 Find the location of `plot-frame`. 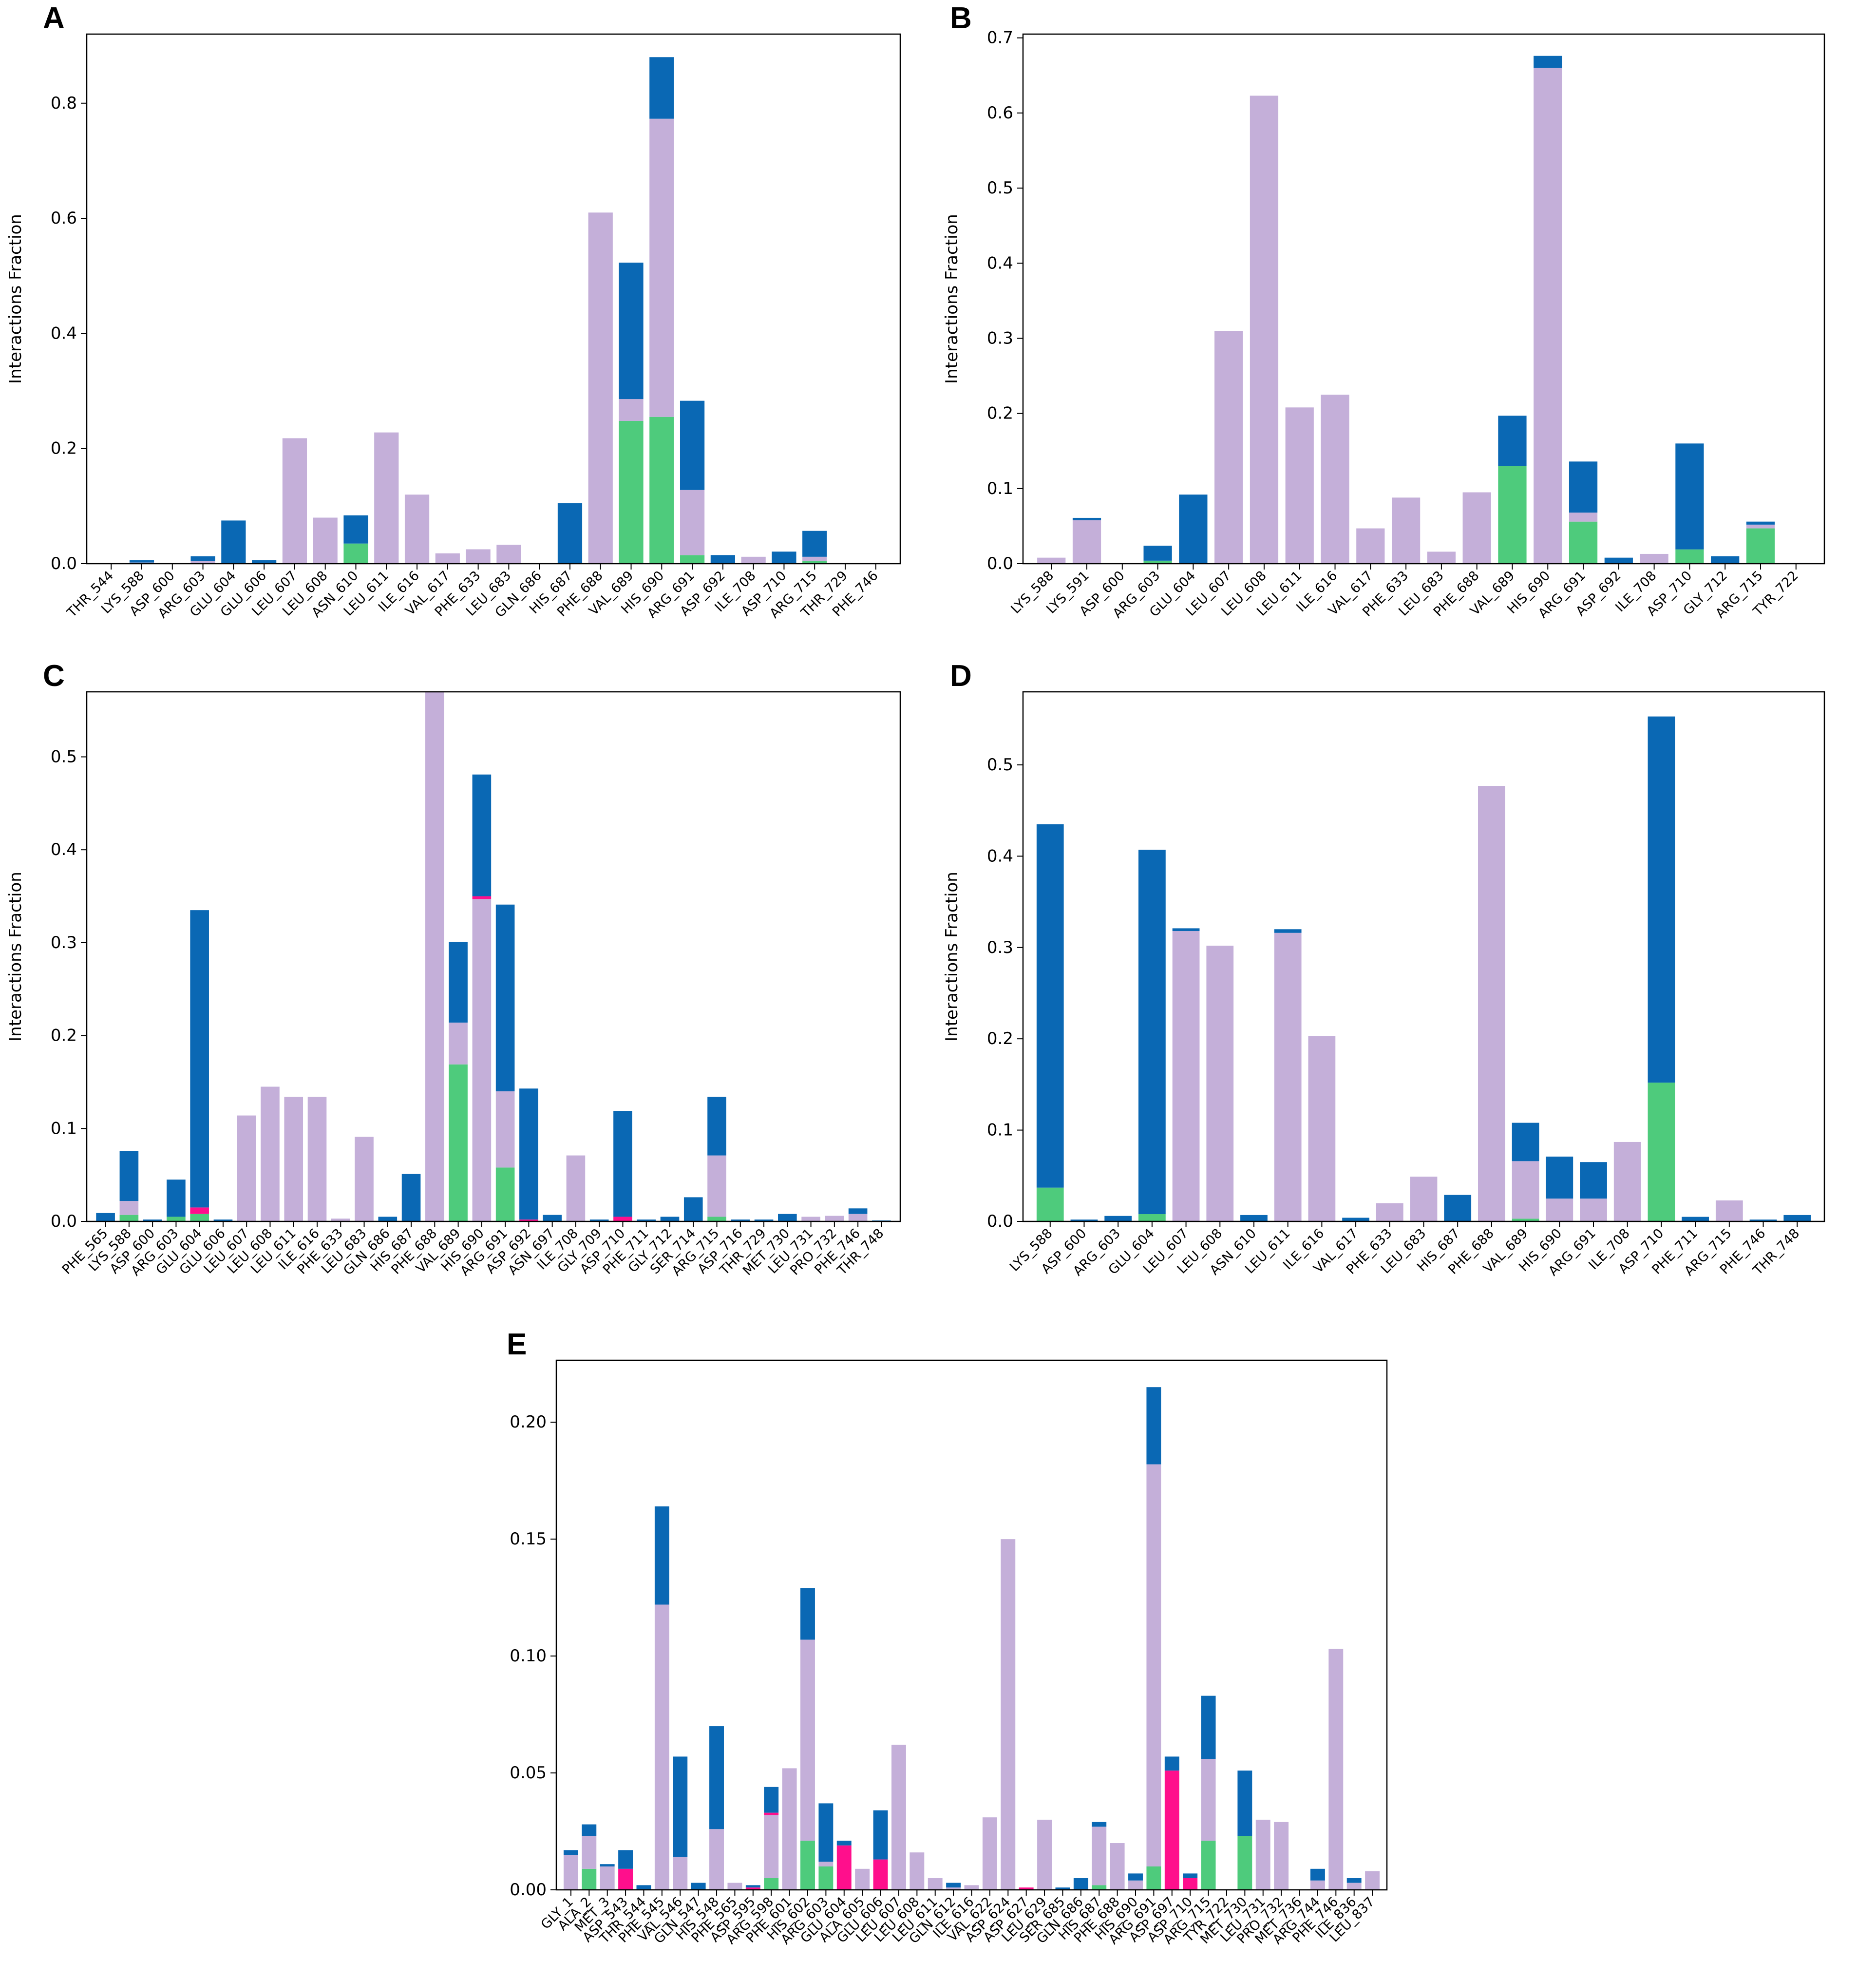

plot-frame is located at coordinates (1423, 299).